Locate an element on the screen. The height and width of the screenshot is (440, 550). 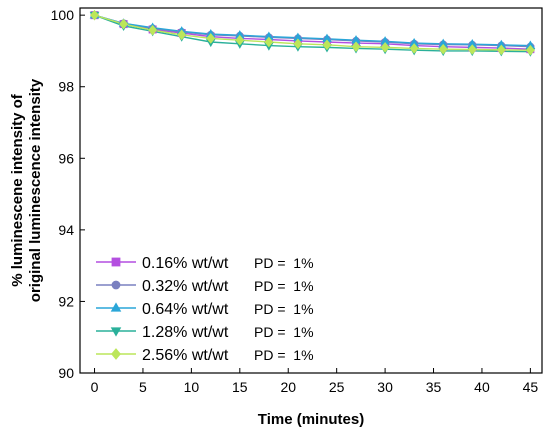
y-tick-label: 90 is located at coordinates (66, 373).